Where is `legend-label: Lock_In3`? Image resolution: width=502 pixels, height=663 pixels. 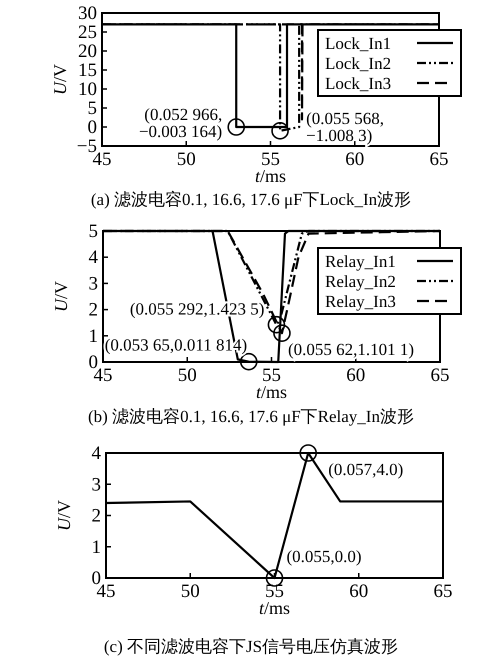 legend-label: Lock_In3 is located at coordinates (358, 83).